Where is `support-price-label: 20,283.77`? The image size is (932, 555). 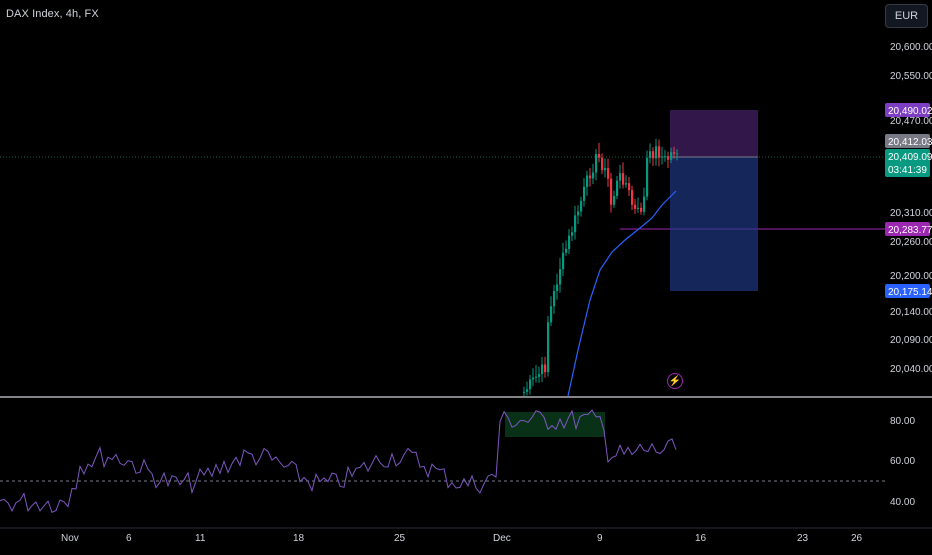
support-price-label: 20,283.77 is located at coordinates (910, 230).